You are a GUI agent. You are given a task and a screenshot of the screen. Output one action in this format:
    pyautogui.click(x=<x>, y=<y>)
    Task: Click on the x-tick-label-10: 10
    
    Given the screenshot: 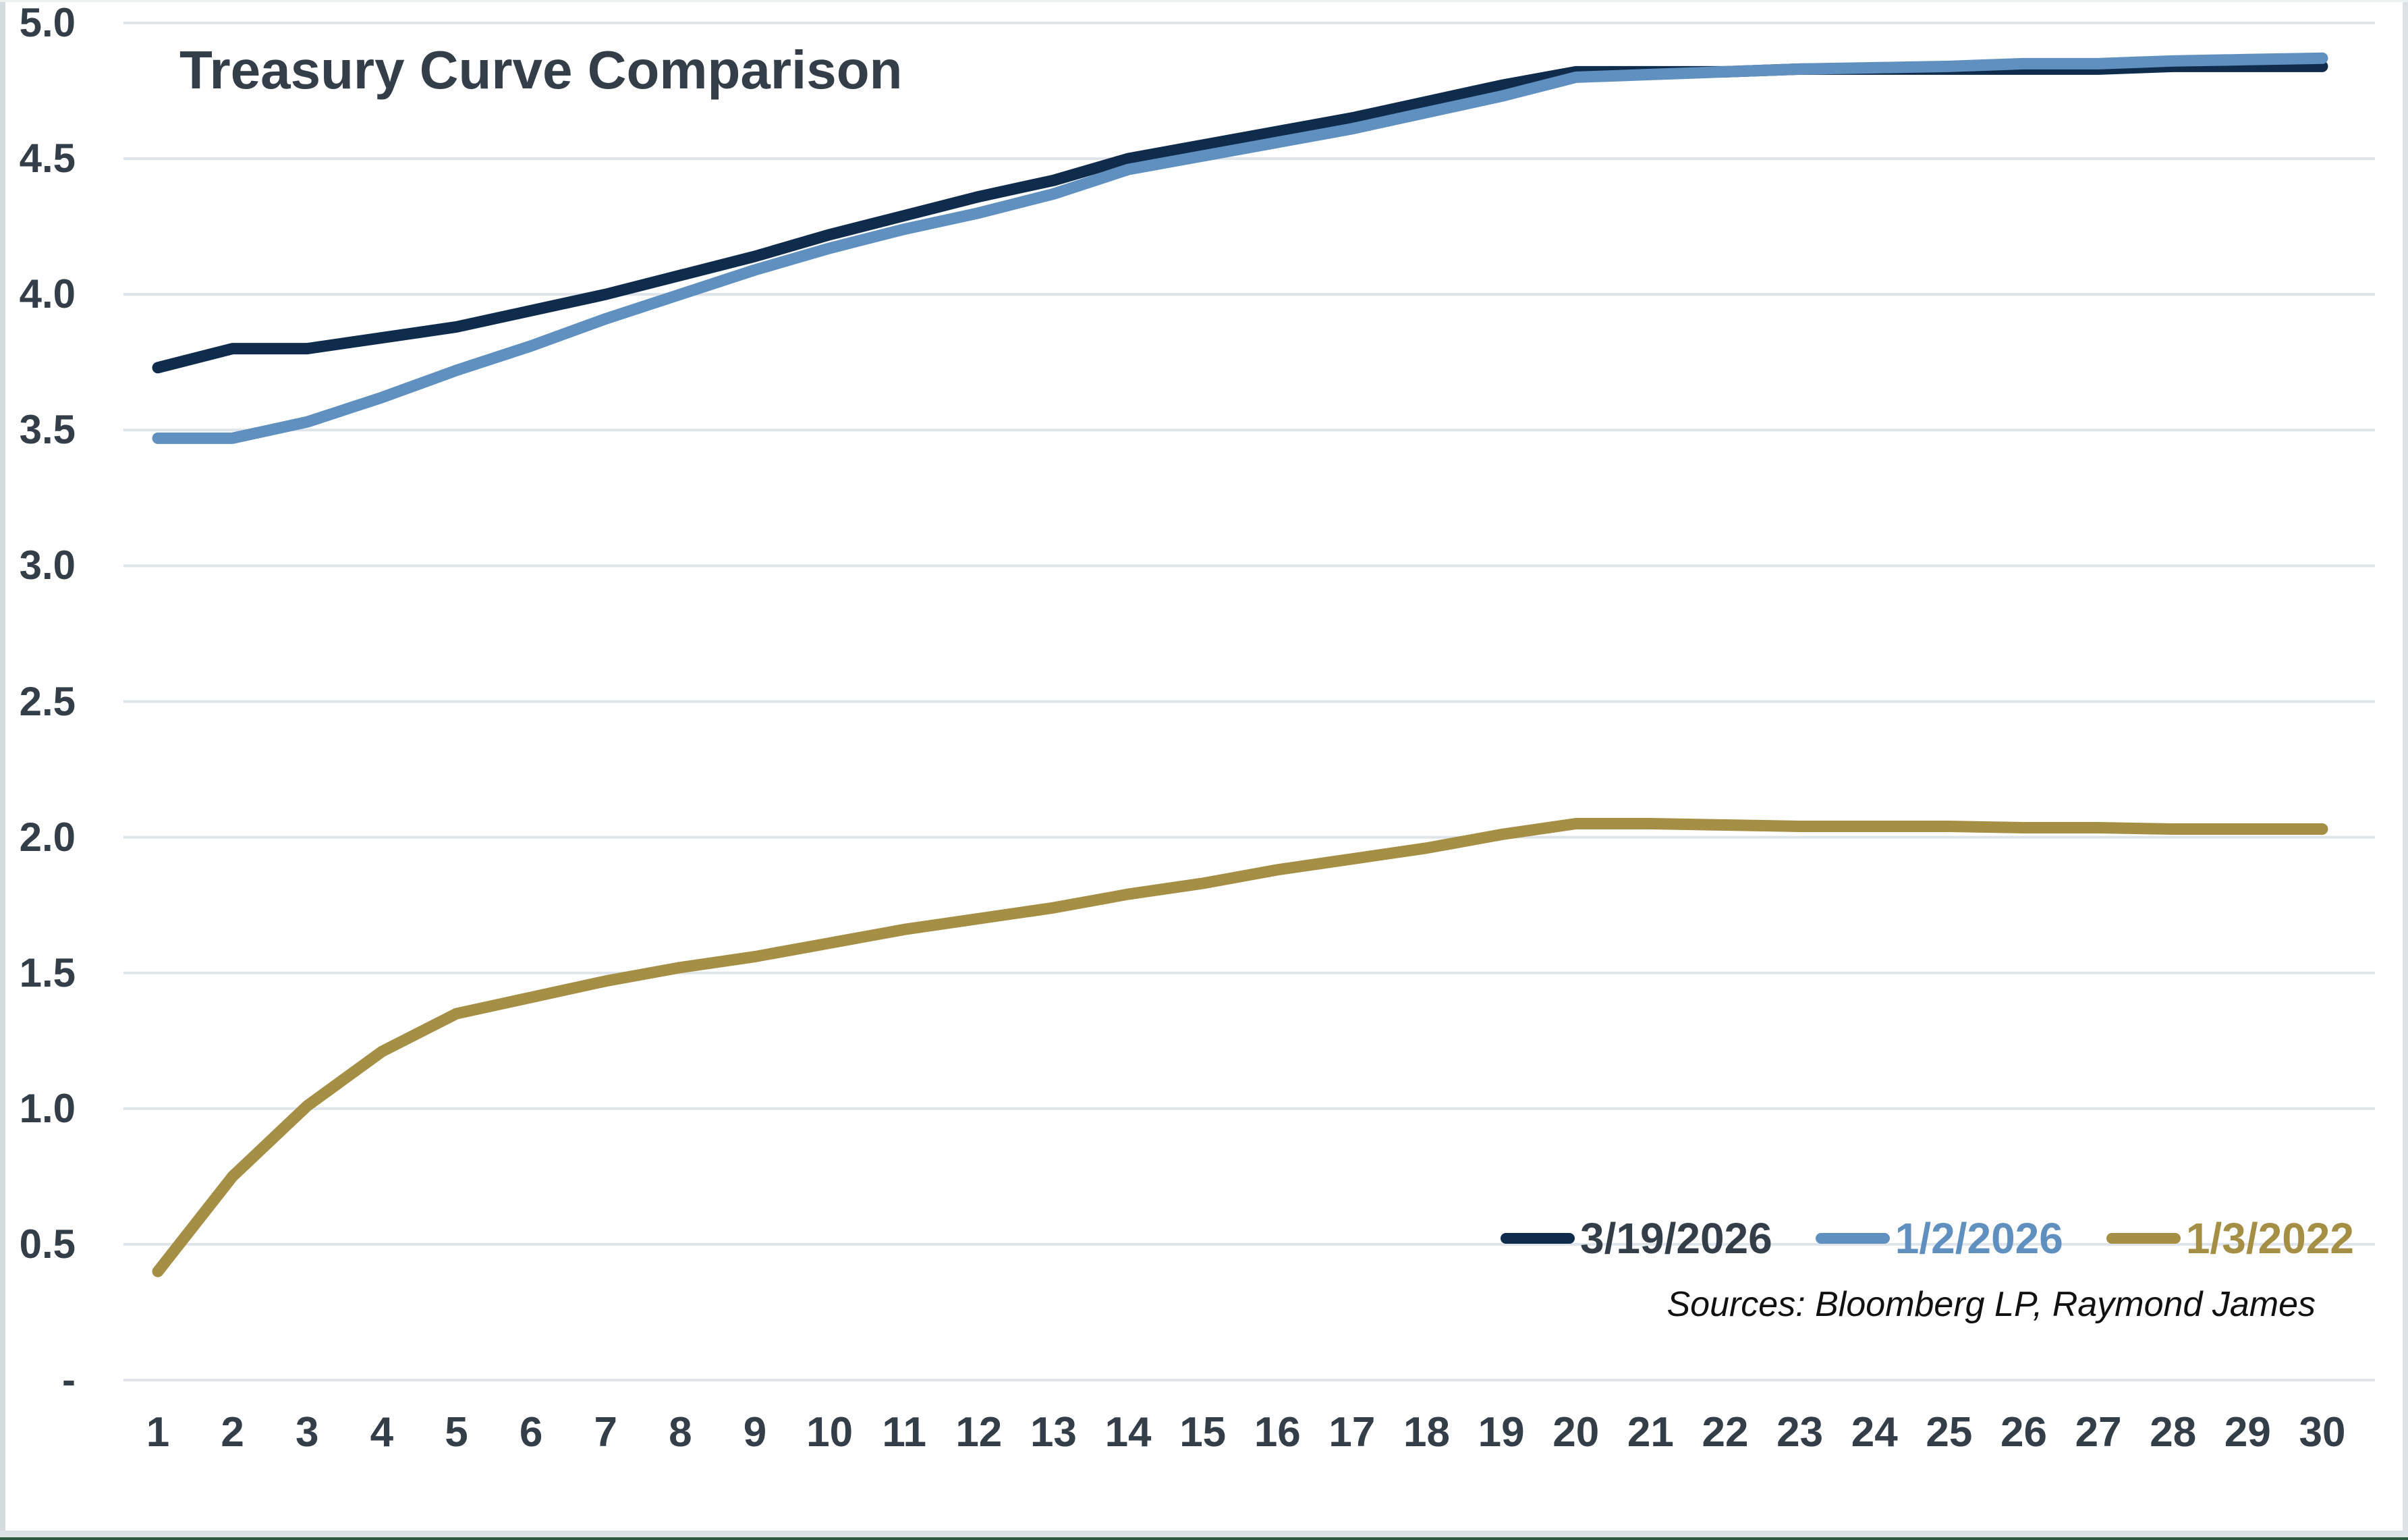 What is the action you would take?
    pyautogui.click(x=829, y=1432)
    